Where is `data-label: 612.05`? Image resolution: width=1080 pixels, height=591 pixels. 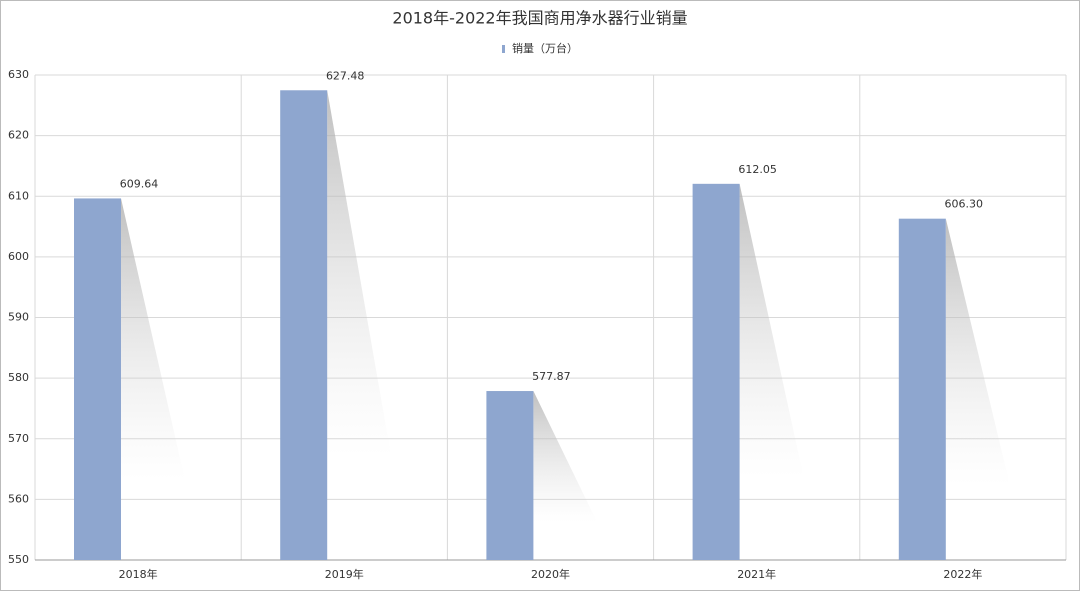
data-label: 612.05 is located at coordinates (757, 169).